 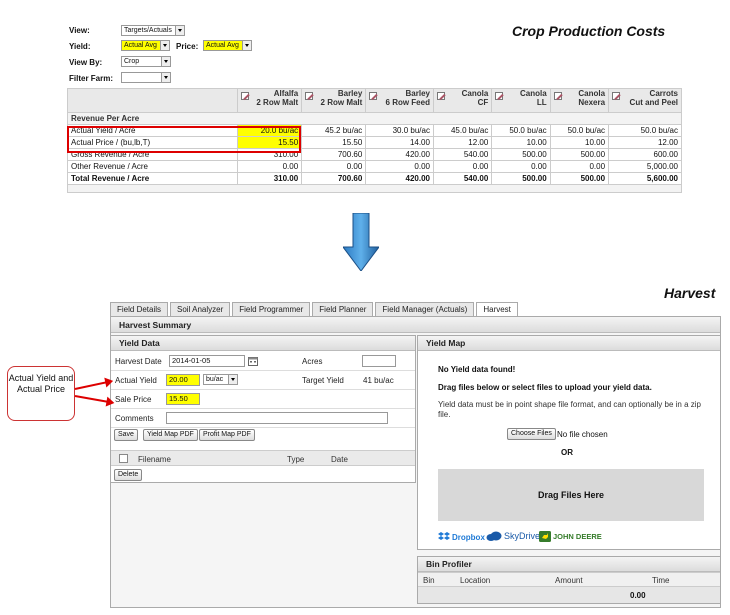 What do you see at coordinates (690, 293) in the screenshot?
I see `harvest-title: Harvest` at bounding box center [690, 293].